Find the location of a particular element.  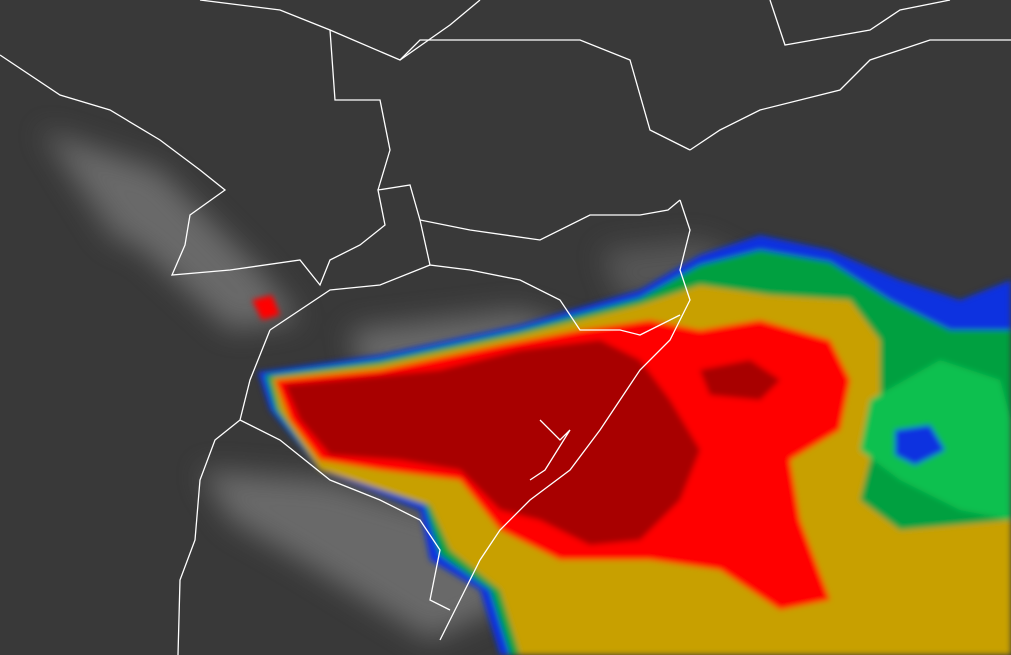

level-blue-core is located at coordinates (920, 445).